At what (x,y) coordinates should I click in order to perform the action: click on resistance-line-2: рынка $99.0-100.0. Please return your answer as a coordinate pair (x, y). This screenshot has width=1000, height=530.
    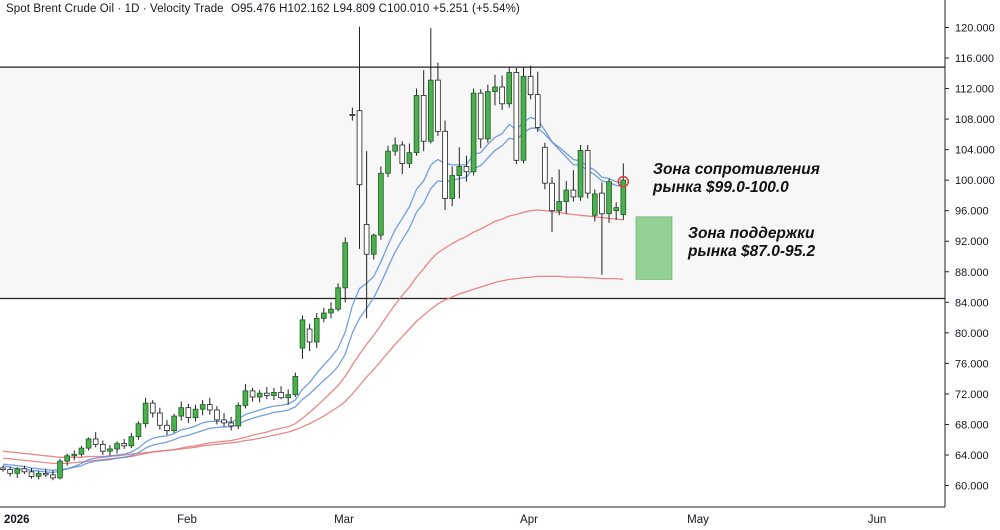
    Looking at the image, I should click on (736, 188).